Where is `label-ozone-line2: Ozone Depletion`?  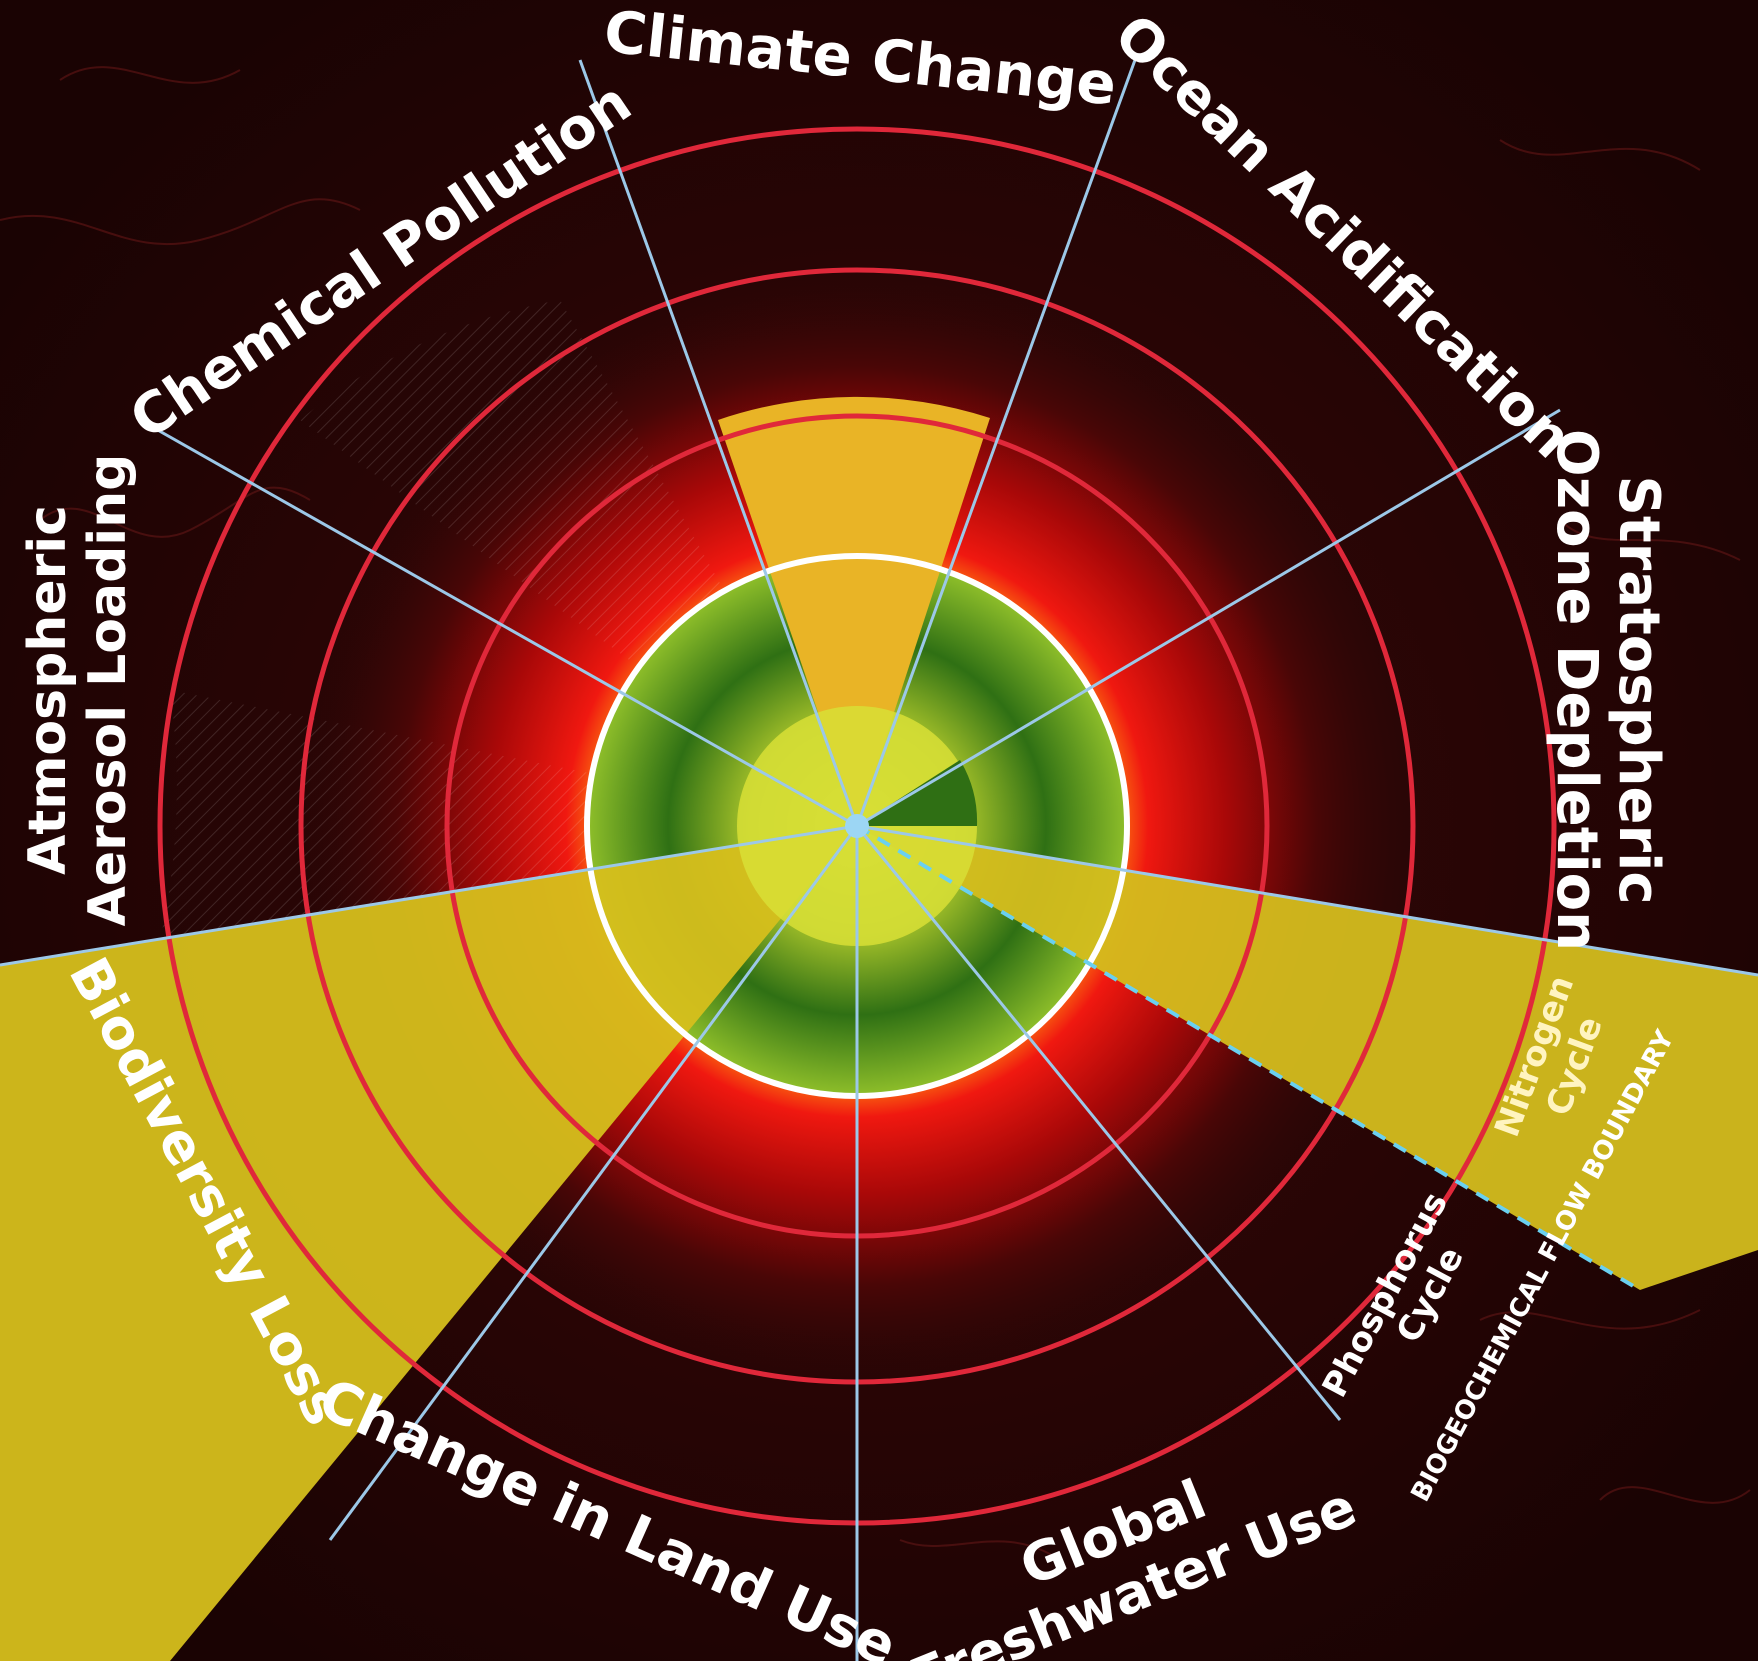
label-ozone-line2: Ozone Depletion is located at coordinates (1576, 690).